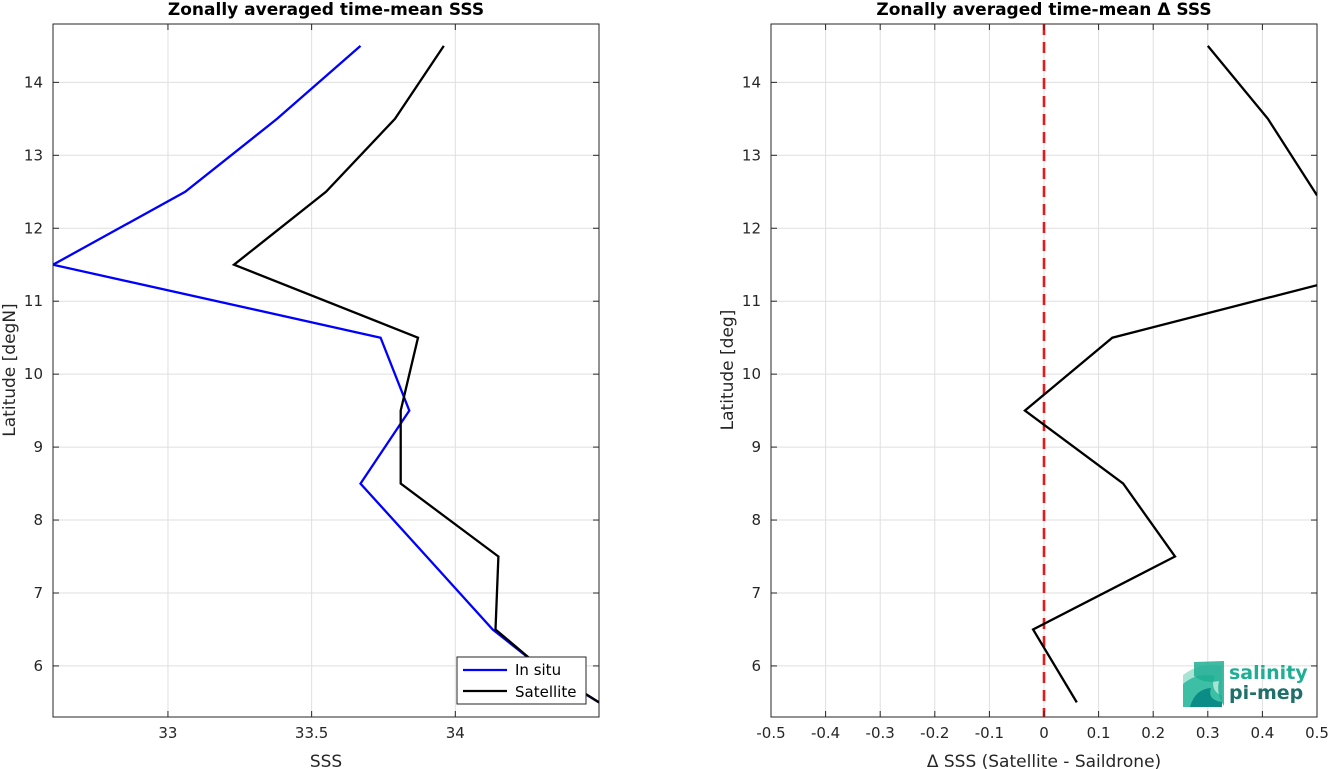  Describe the element at coordinates (545, 692) in the screenshot. I see `legend-label-satellite: Satellite` at that location.